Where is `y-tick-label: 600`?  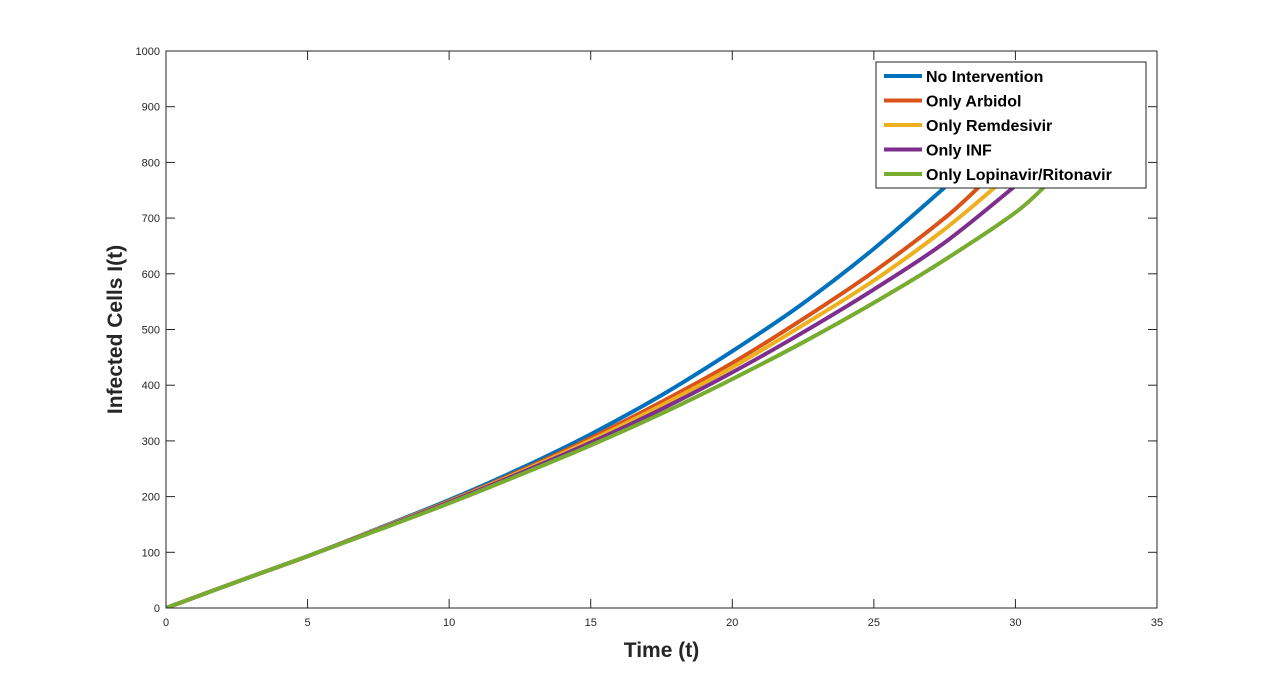 y-tick-label: 600 is located at coordinates (151, 275).